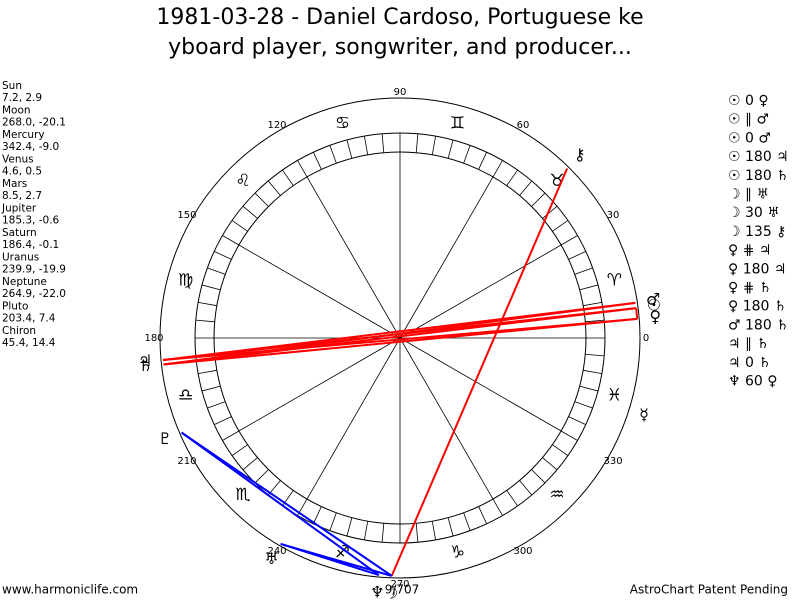 Image resolution: width=800 pixels, height=600 pixels. What do you see at coordinates (145, 365) in the screenshot?
I see `planet-glyph: ♄` at bounding box center [145, 365].